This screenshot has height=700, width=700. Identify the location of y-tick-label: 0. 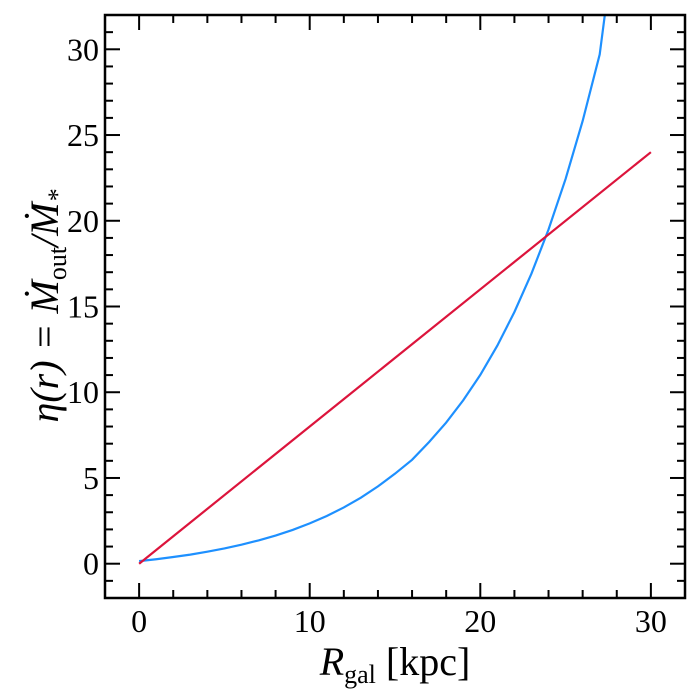
(91, 564).